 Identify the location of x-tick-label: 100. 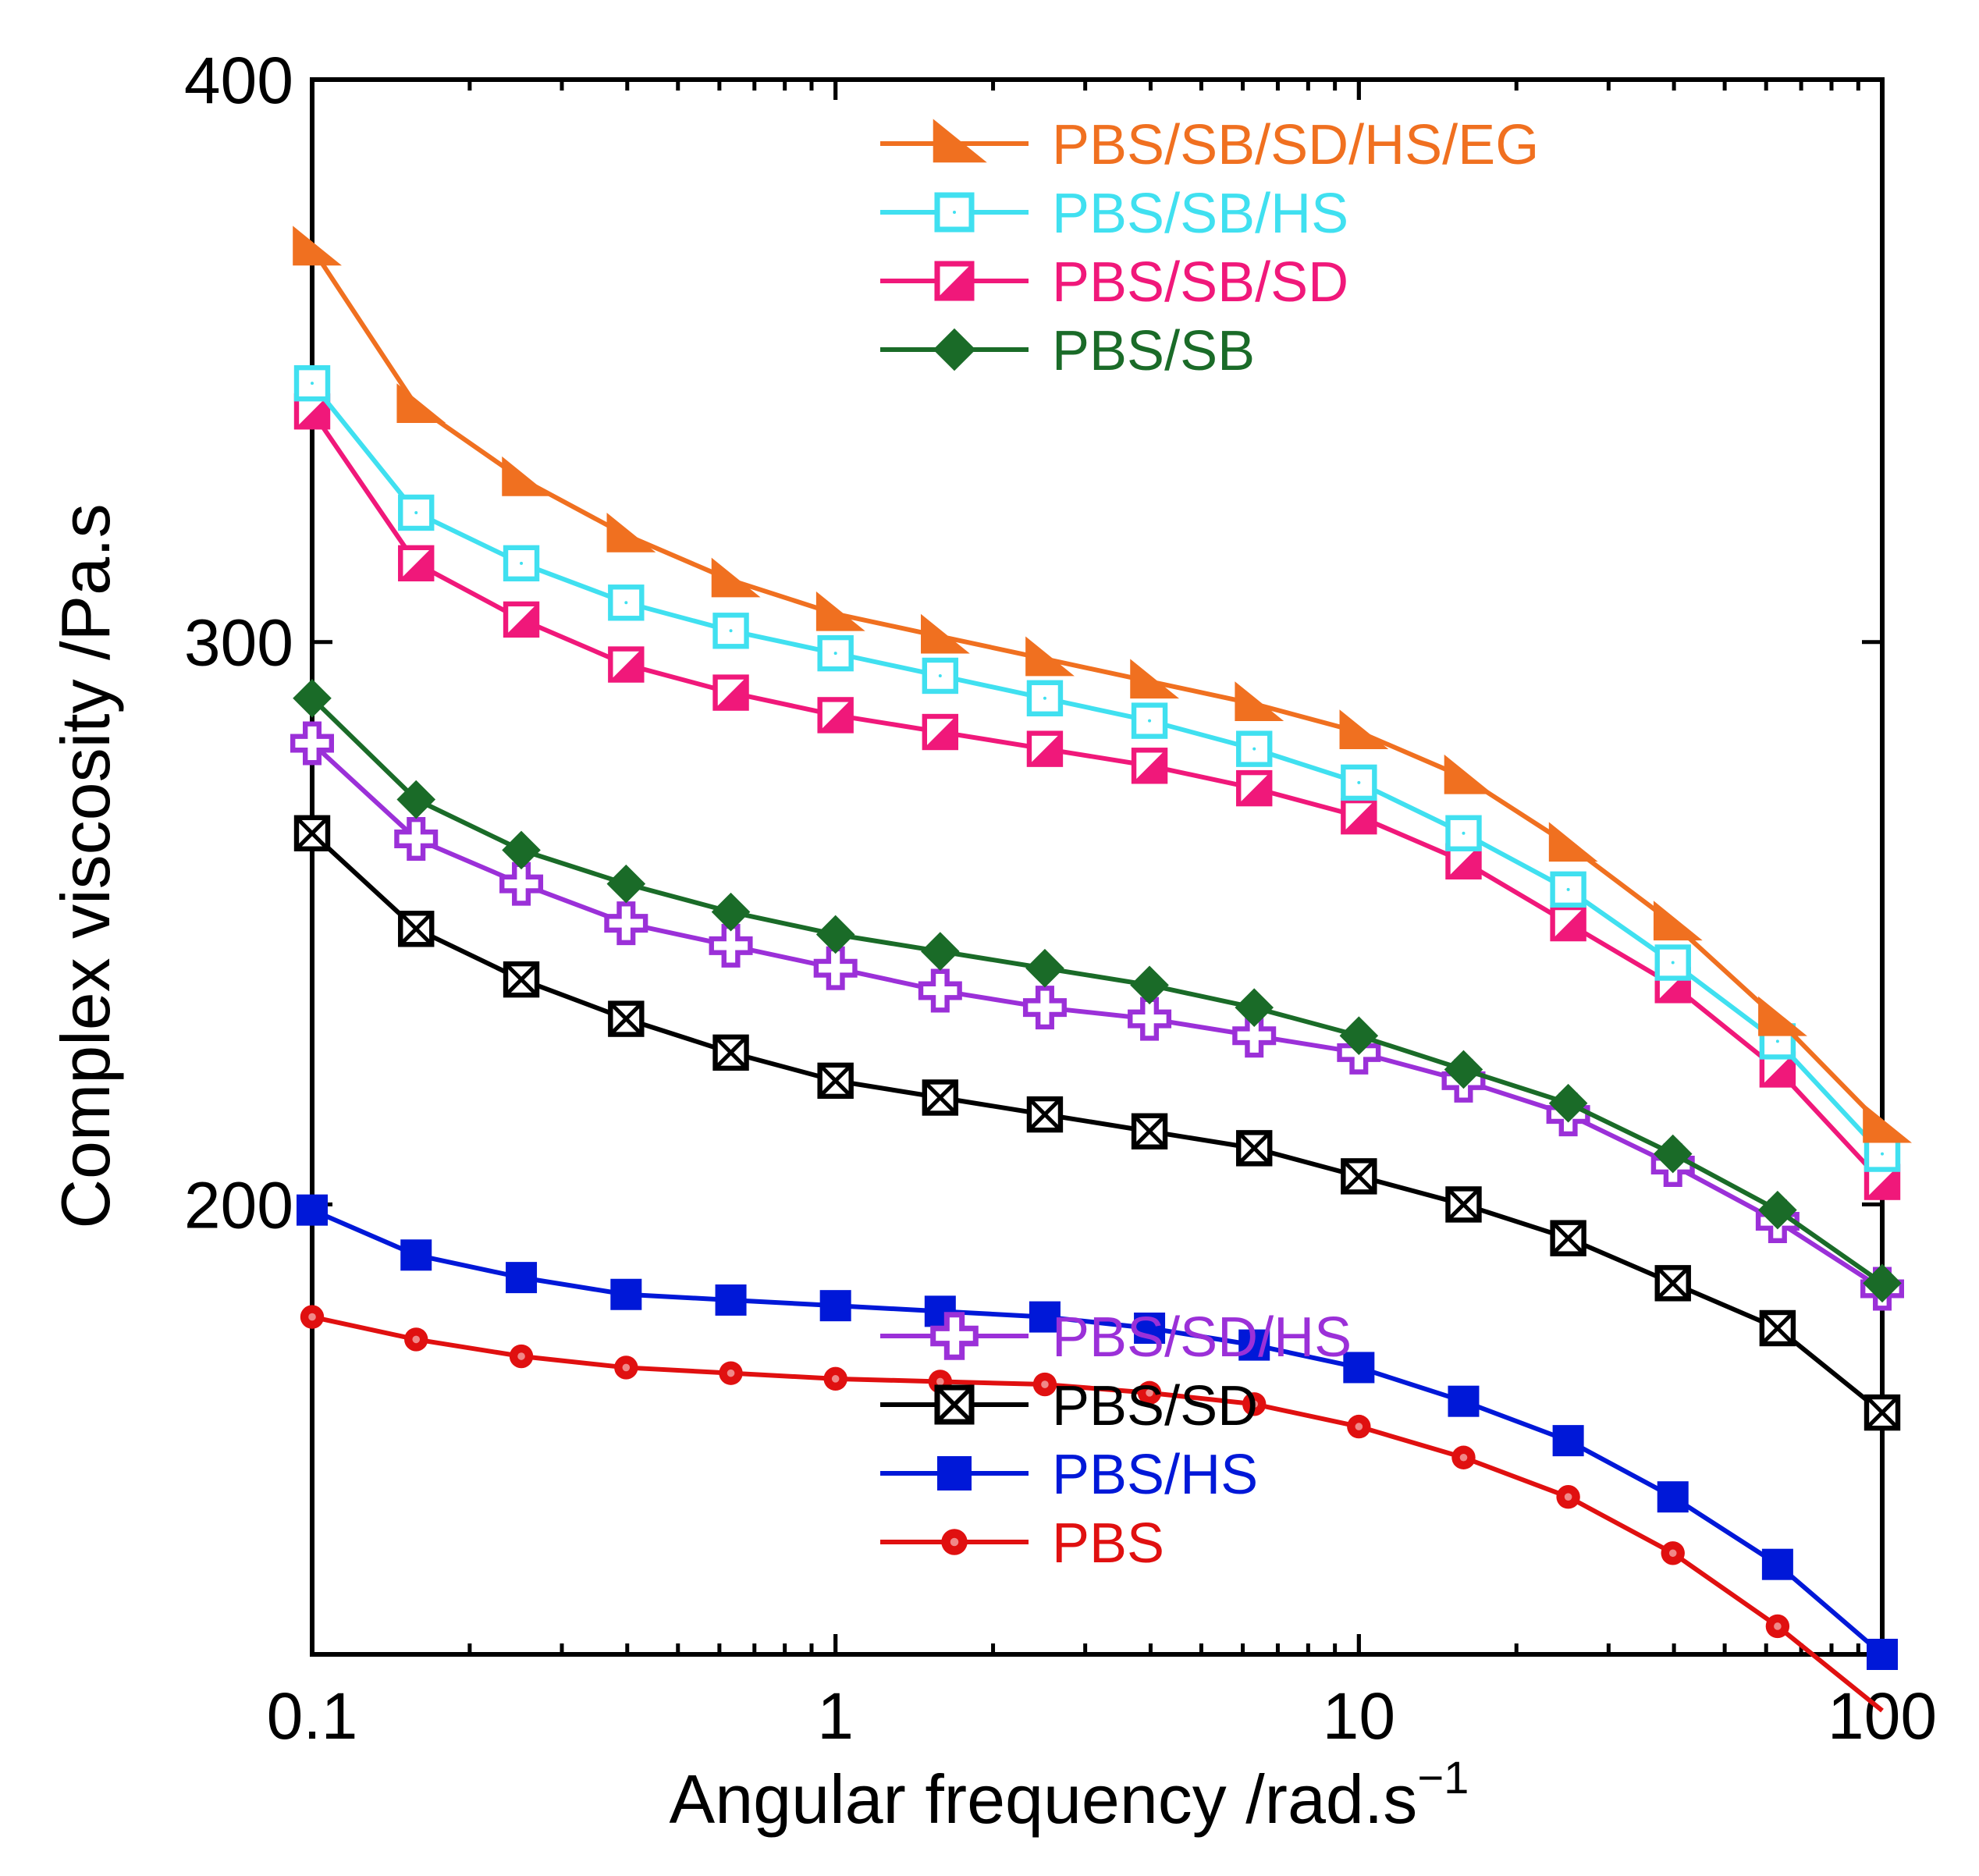
(1882, 1716).